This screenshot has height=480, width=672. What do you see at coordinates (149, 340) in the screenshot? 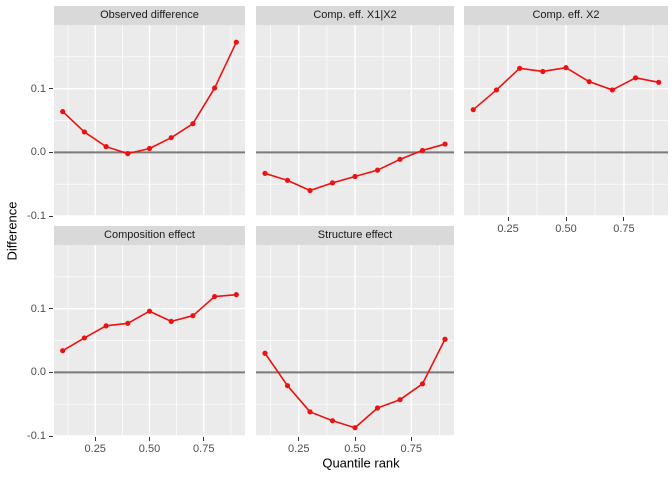
I see `facet-plot-composition-effect` at bounding box center [149, 340].